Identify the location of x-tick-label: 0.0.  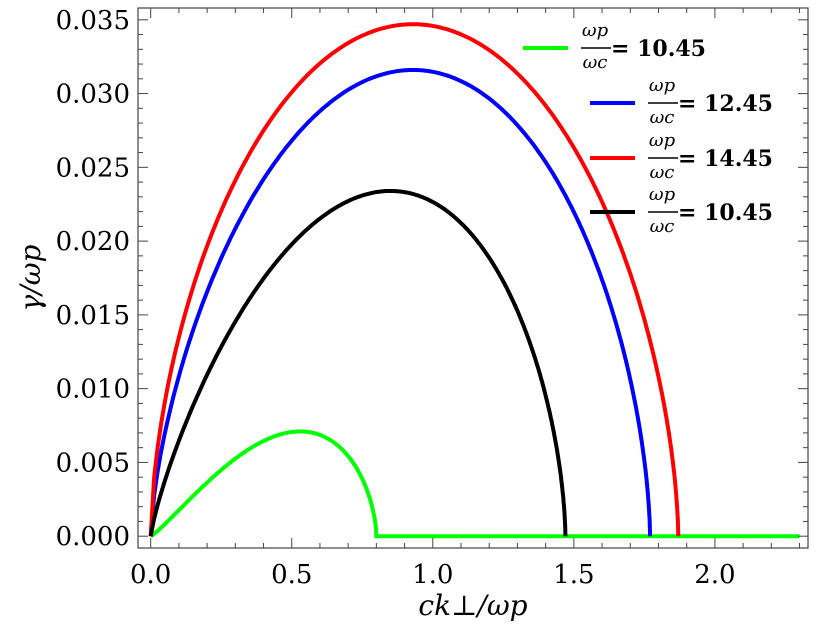
(150, 575).